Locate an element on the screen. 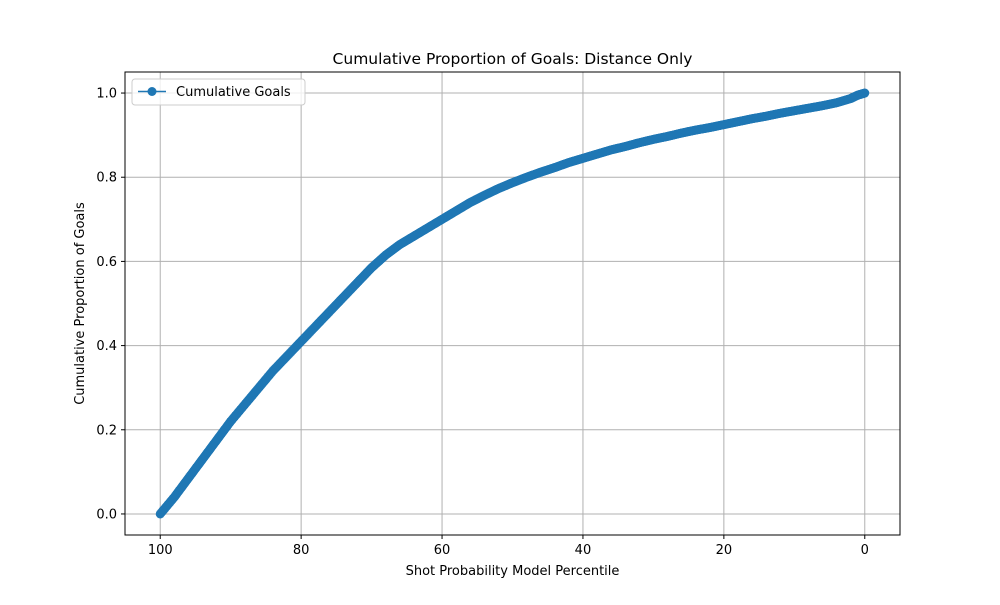 Image resolution: width=1000 pixels, height=605 pixels. y-tick-label: 0.2 is located at coordinates (106, 430).